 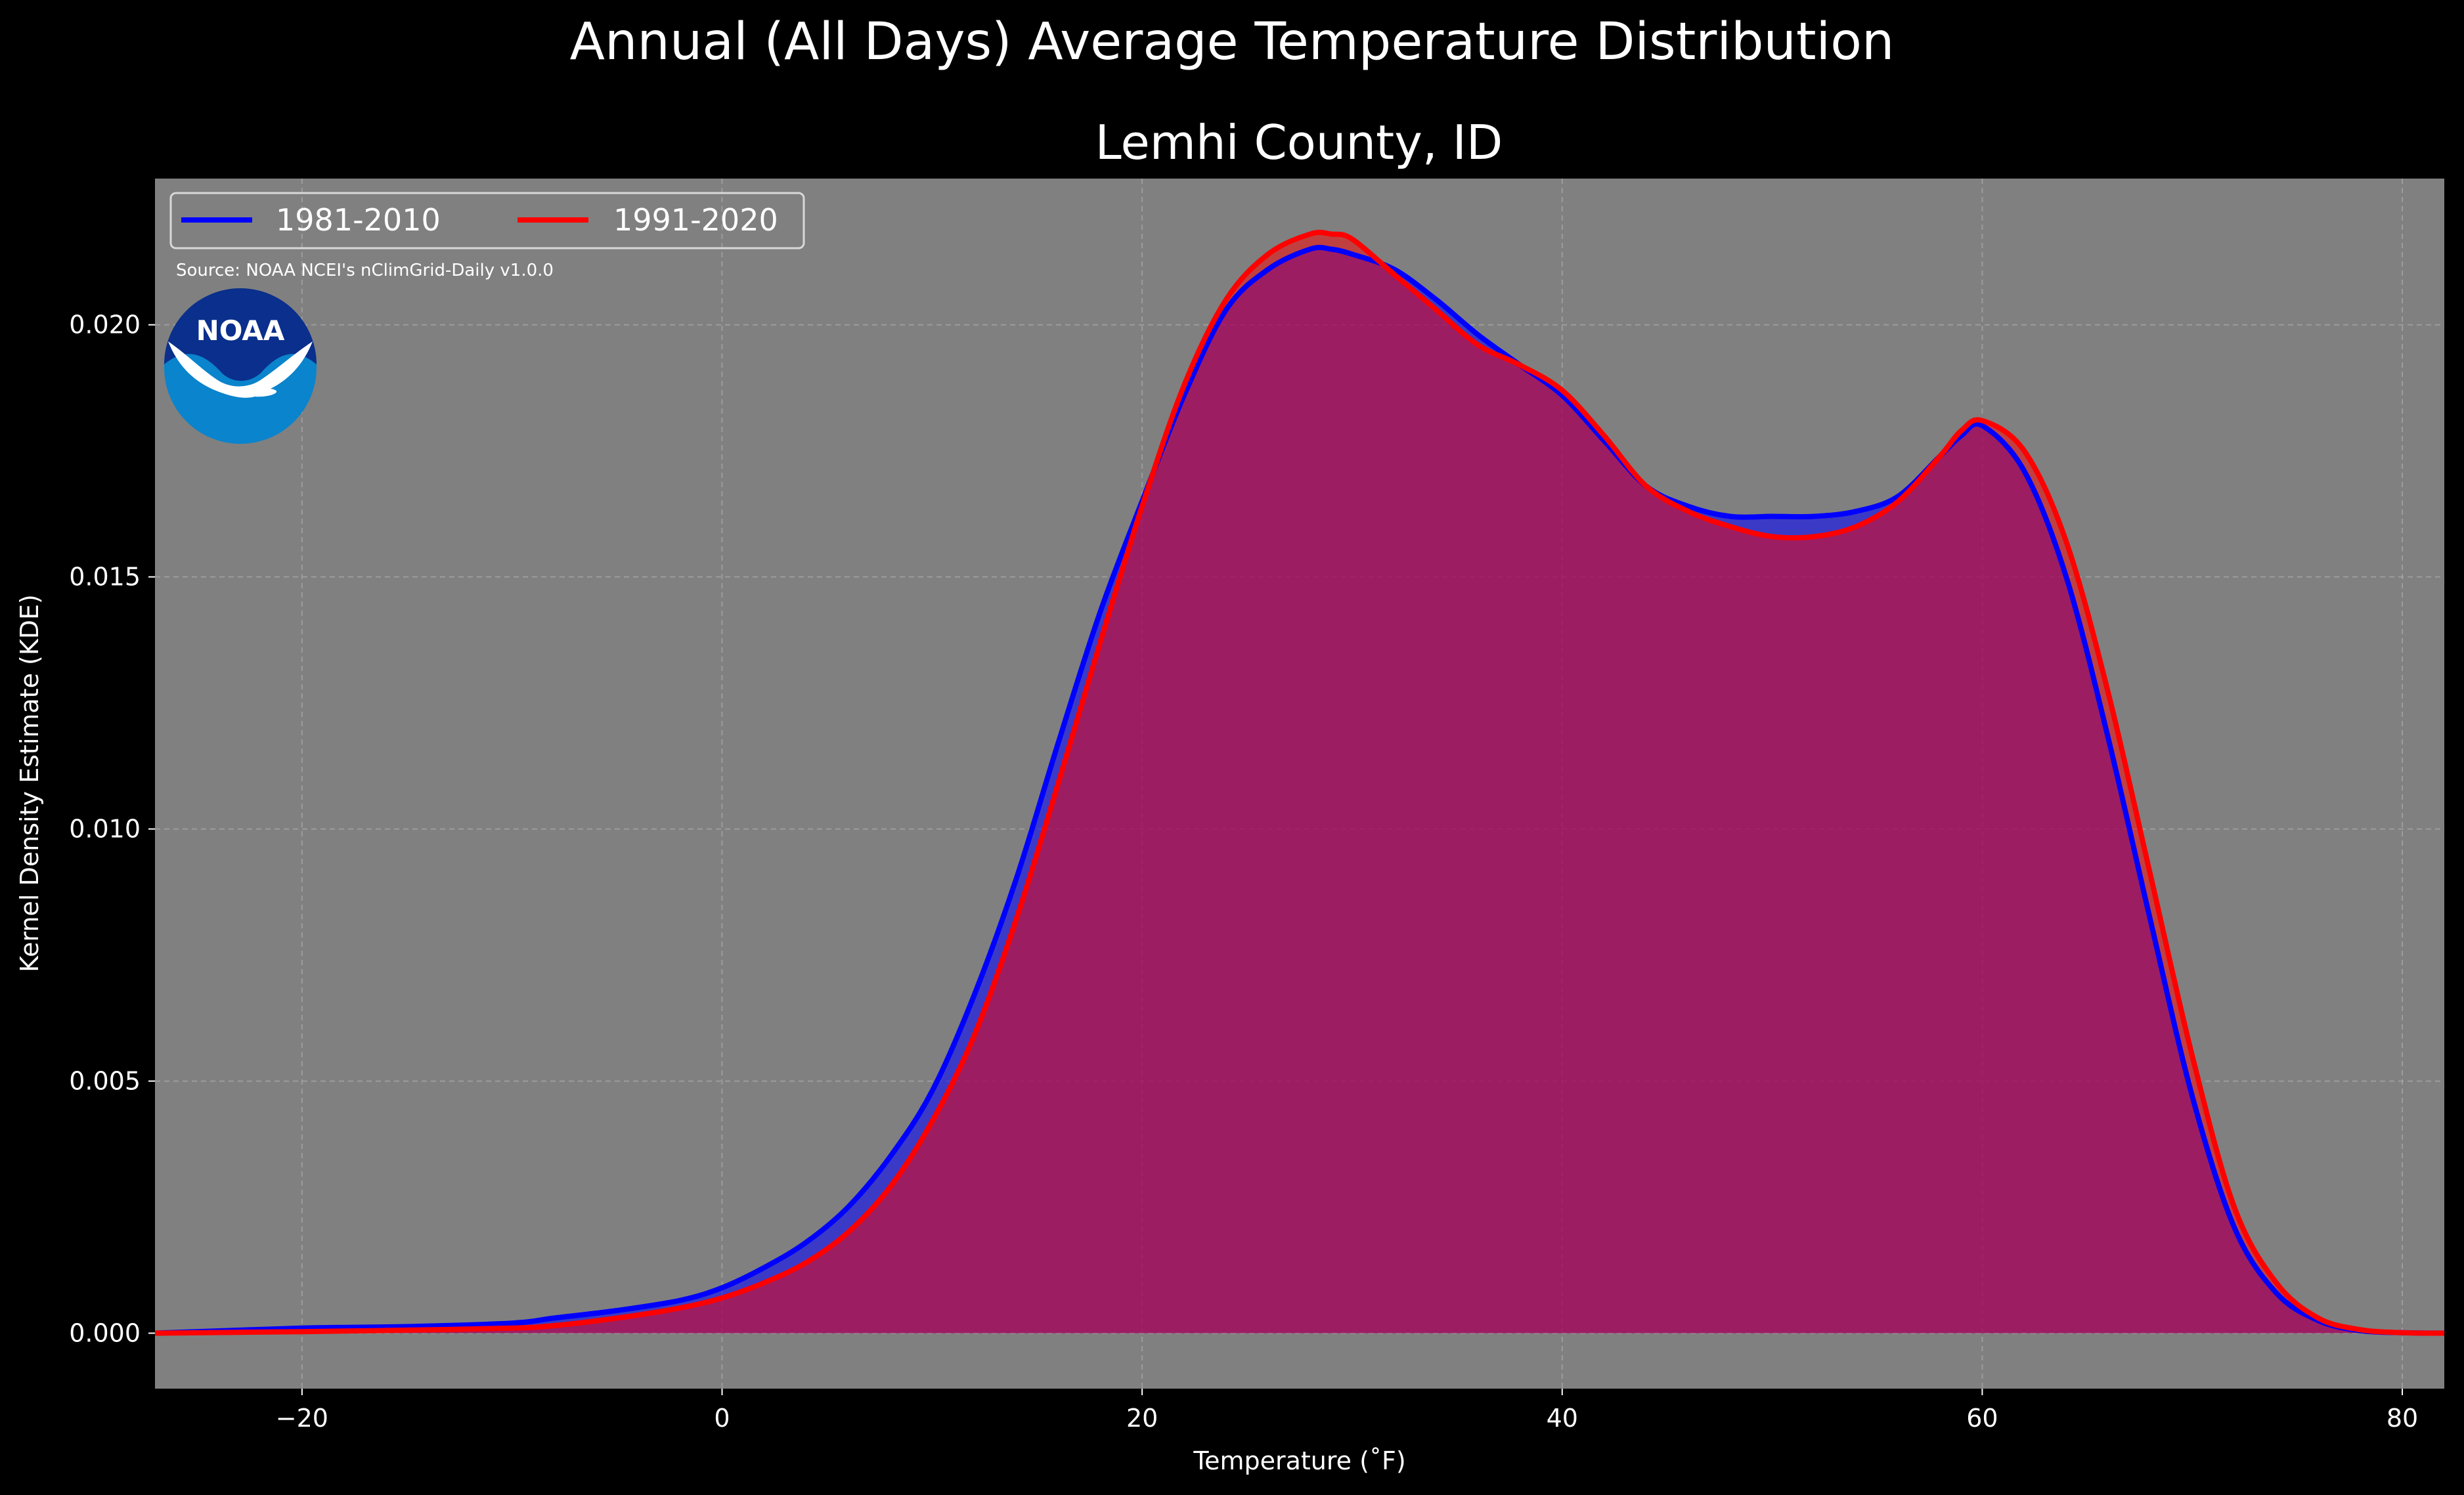 What do you see at coordinates (302, 1418) in the screenshot?
I see `x-tick-label: −20` at bounding box center [302, 1418].